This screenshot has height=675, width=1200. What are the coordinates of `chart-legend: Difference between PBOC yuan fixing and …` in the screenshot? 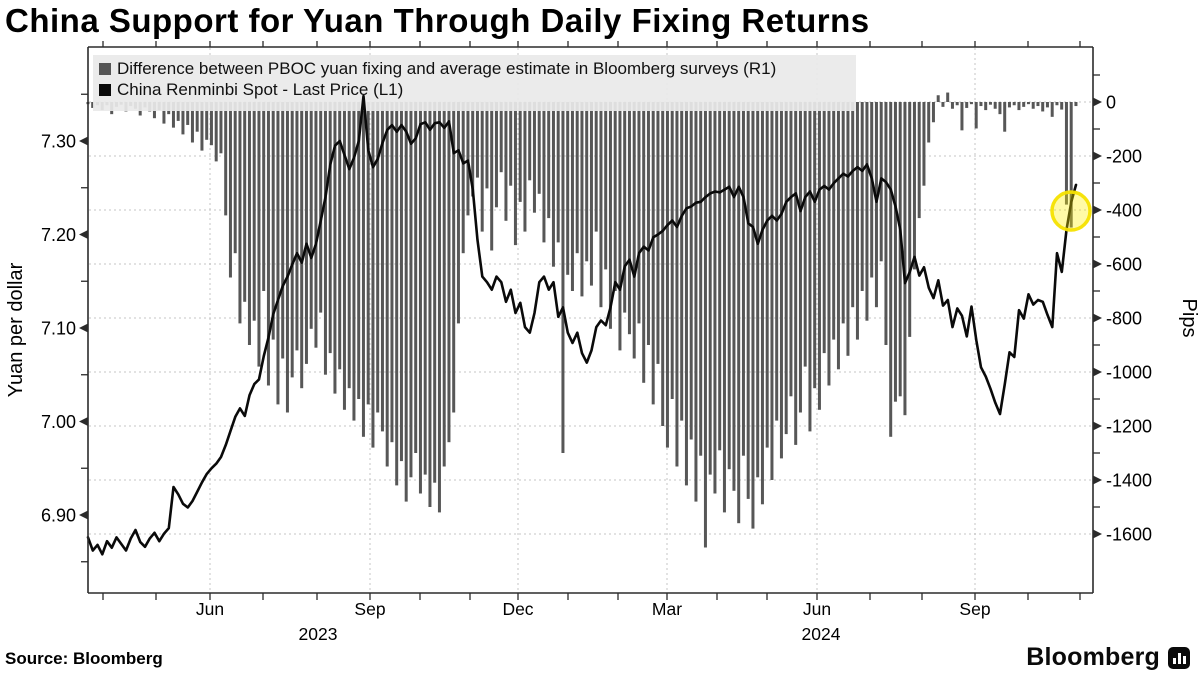 It's located at (474, 83).